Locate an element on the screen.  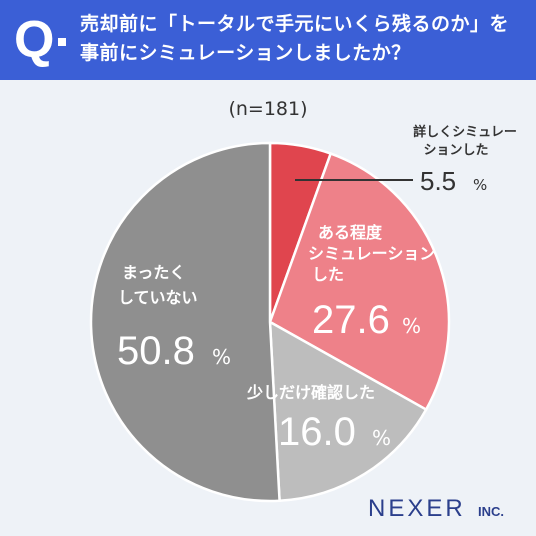
label-somewhat-line1: ある程度 is located at coordinates (350, 232).